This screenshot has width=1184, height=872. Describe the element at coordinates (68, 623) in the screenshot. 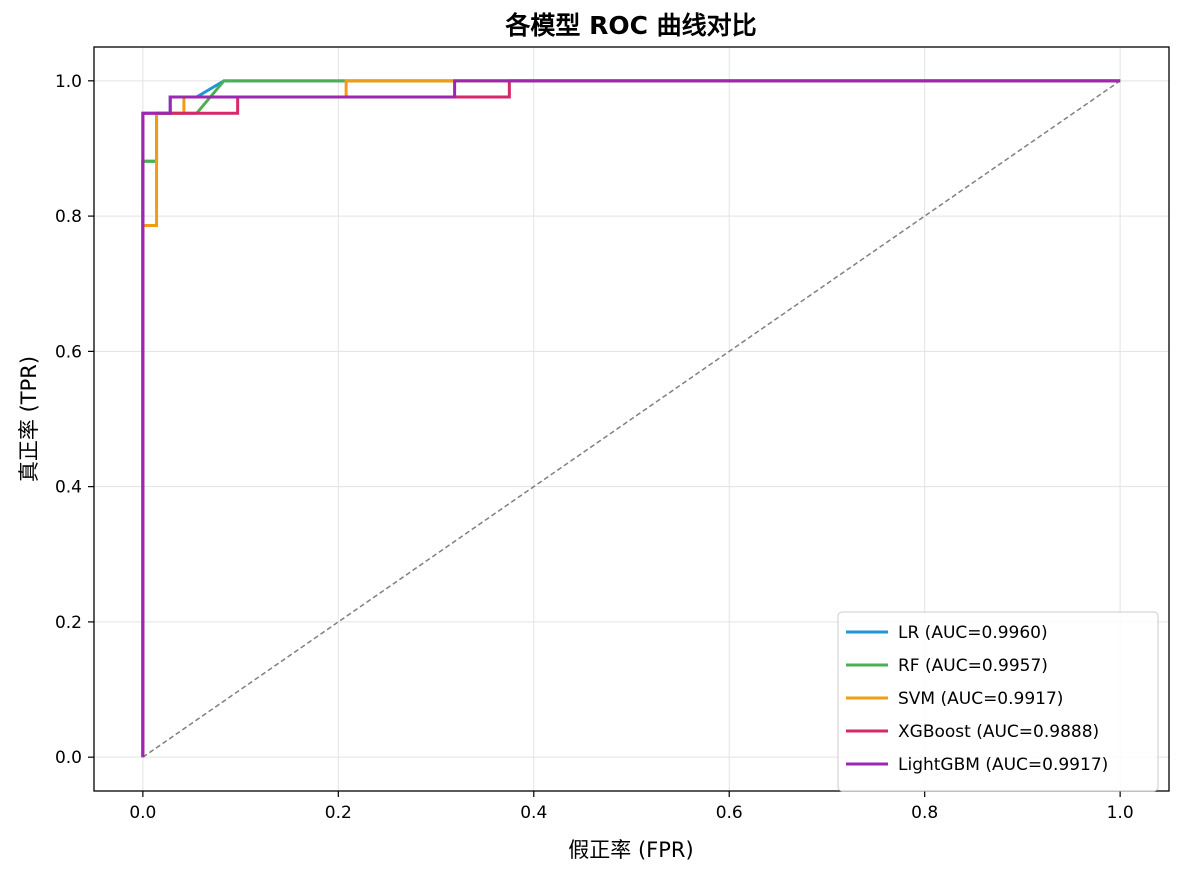

I see `y-tick-label: 0.2` at that location.